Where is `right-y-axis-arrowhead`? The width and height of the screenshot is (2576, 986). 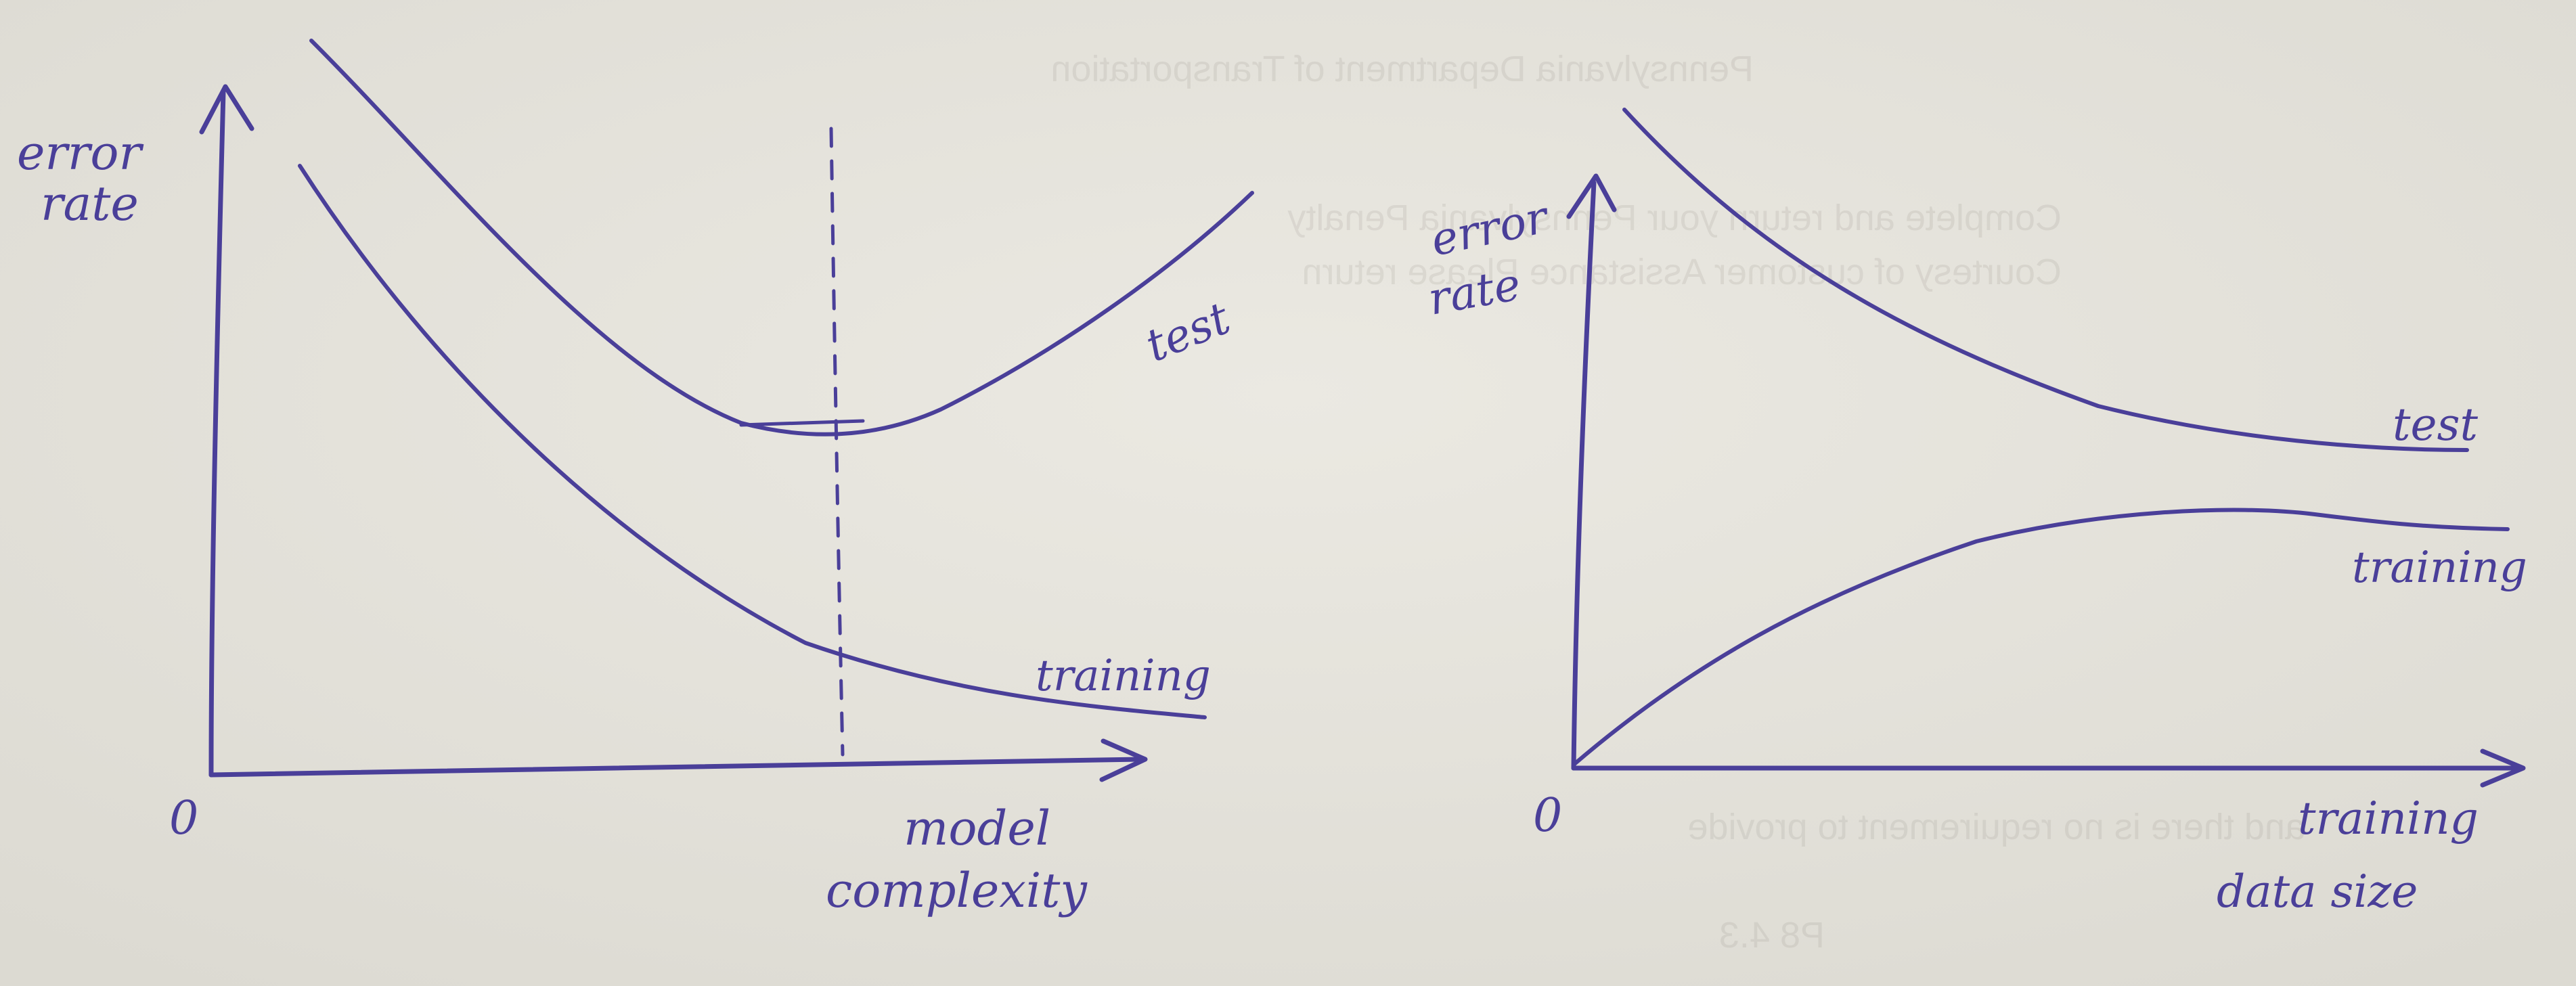 right-y-axis-arrowhead is located at coordinates (1591, 196).